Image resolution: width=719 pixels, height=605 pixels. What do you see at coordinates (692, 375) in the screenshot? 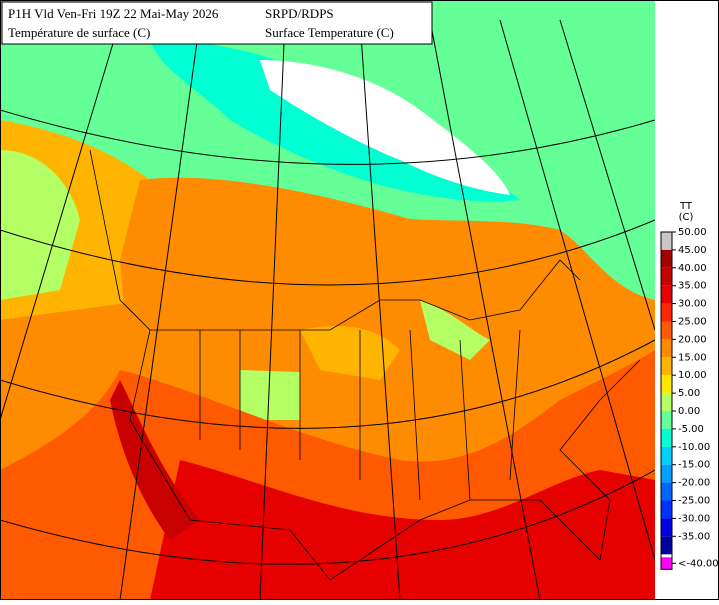
I see `legend-label: 10.00` at bounding box center [692, 375].